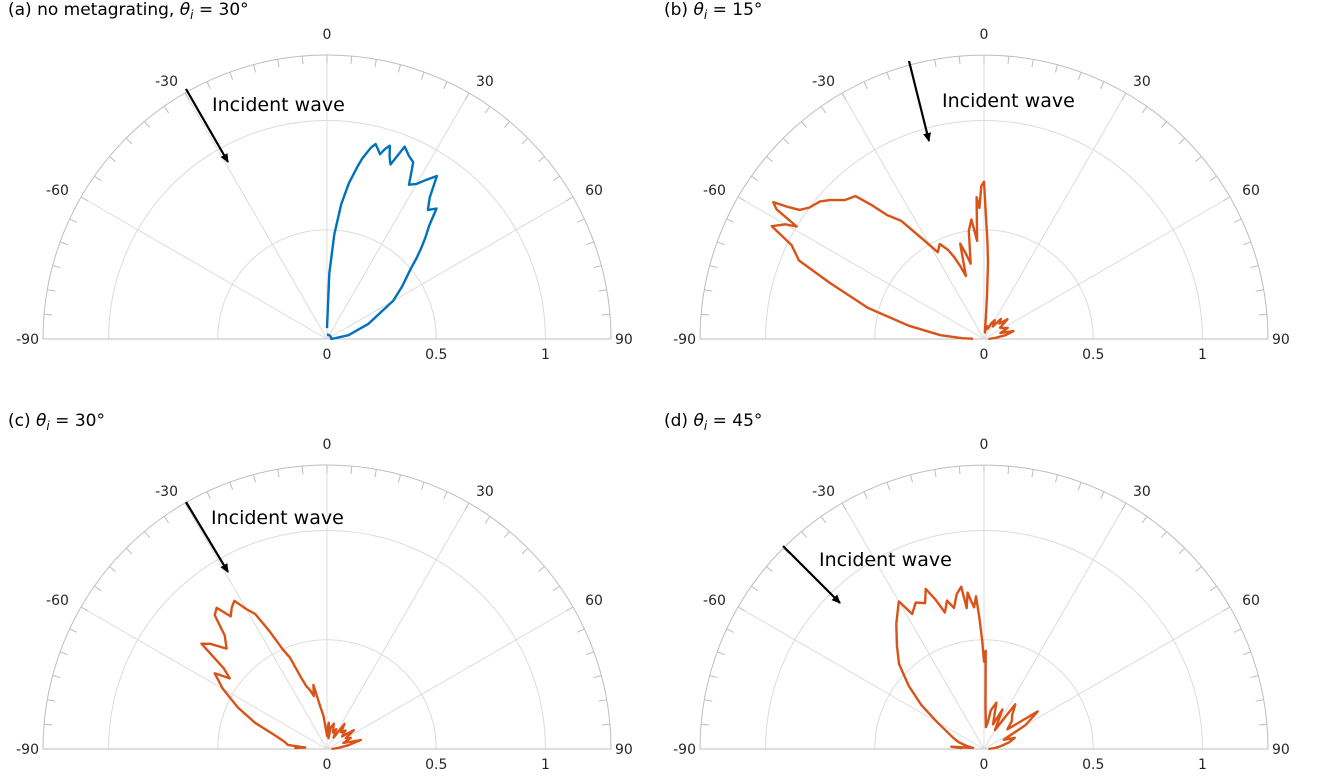 Image resolution: width=1324 pixels, height=782 pixels. I want to click on radial-tick-label: 1, so click(545, 765).